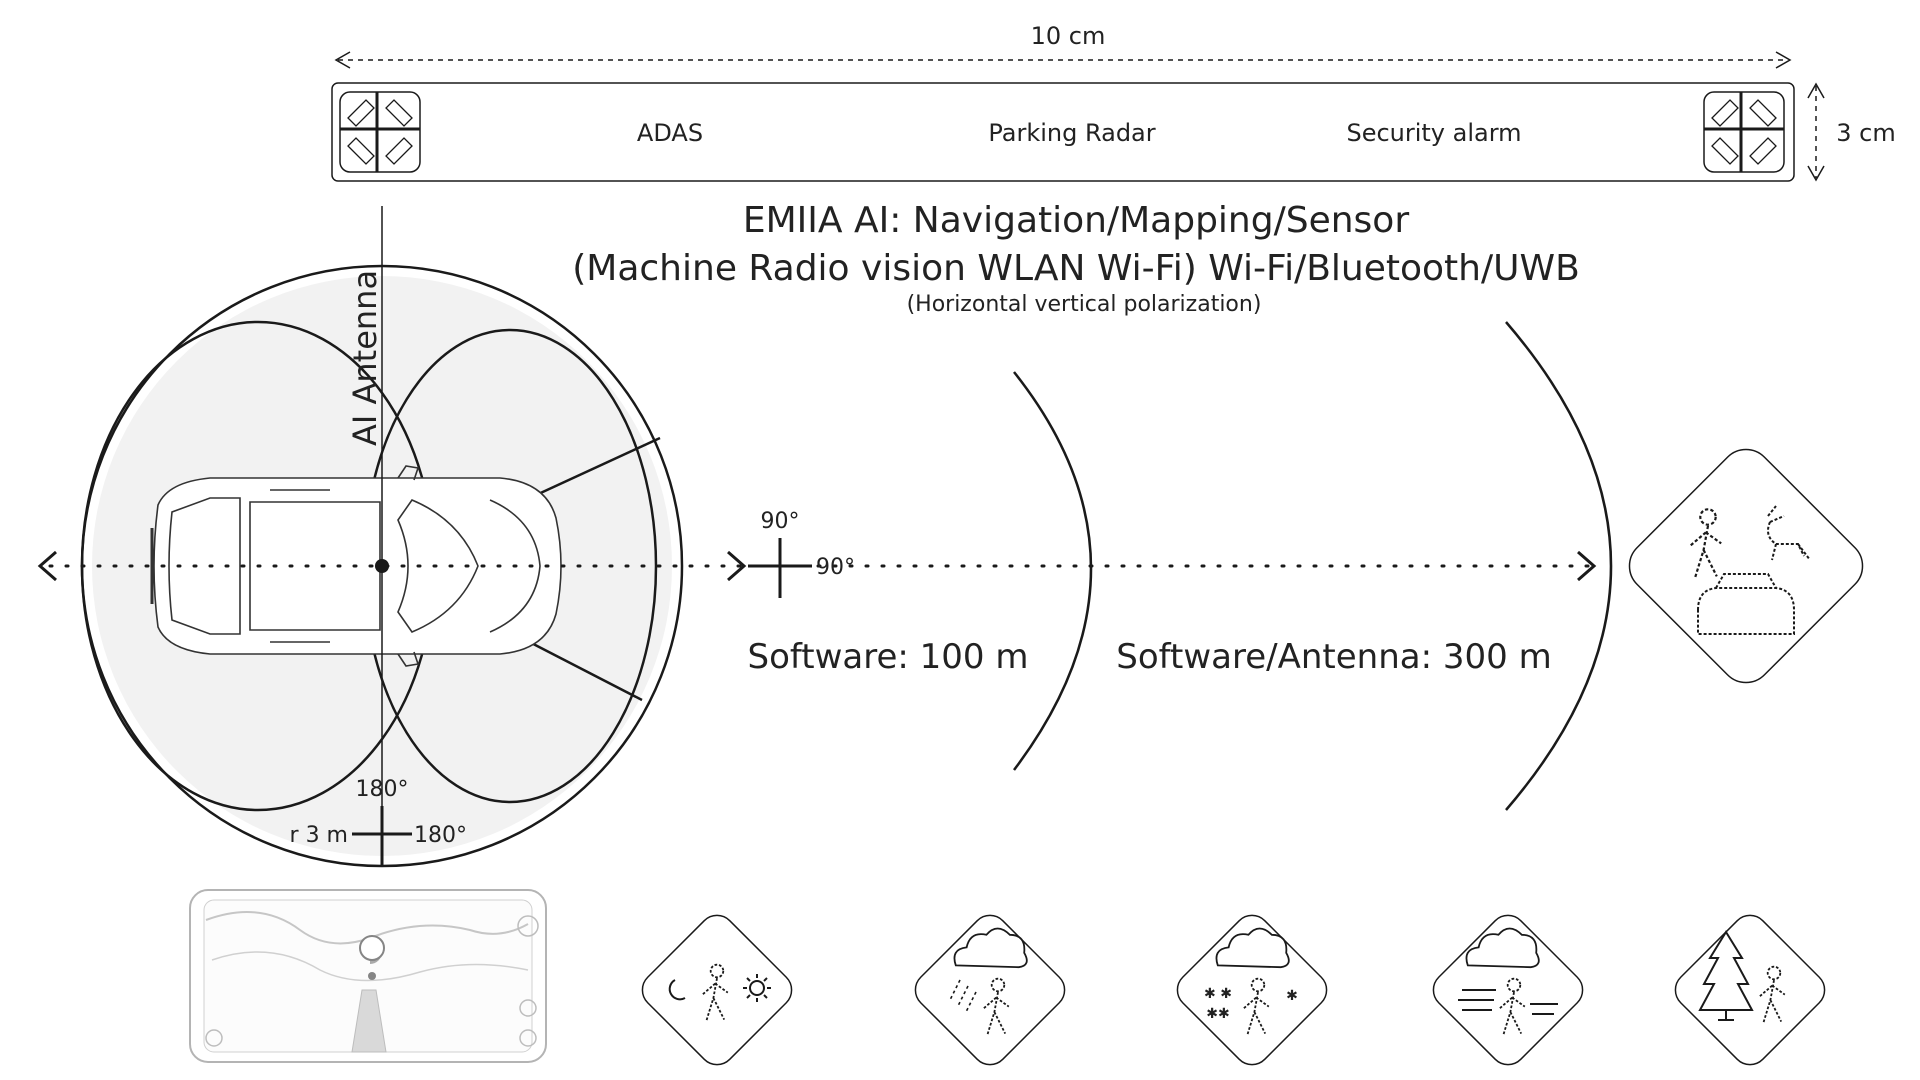  What do you see at coordinates (365, 358) in the screenshot?
I see `antenna-label: AI Antenna` at bounding box center [365, 358].